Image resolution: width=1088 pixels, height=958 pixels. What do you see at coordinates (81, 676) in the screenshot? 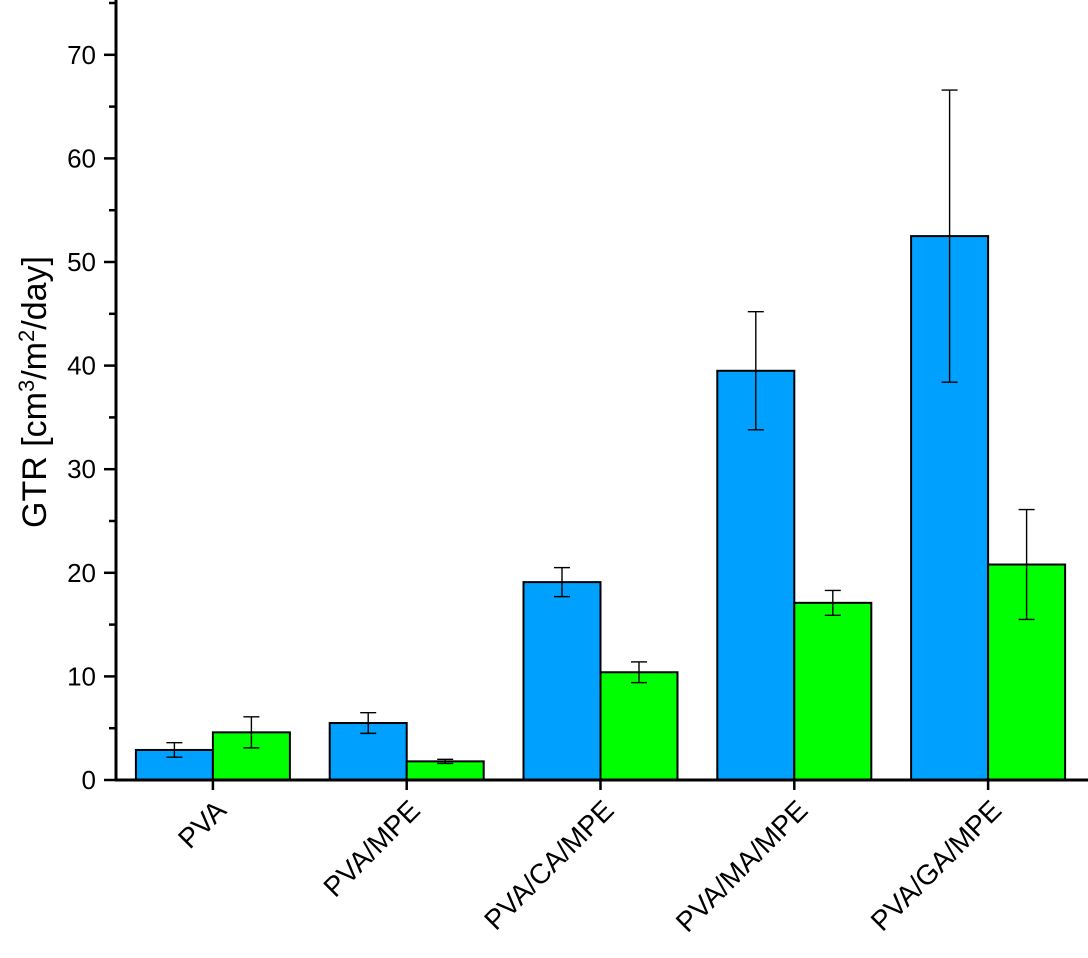
I see `y-tick-label-10: 10` at bounding box center [81, 676].